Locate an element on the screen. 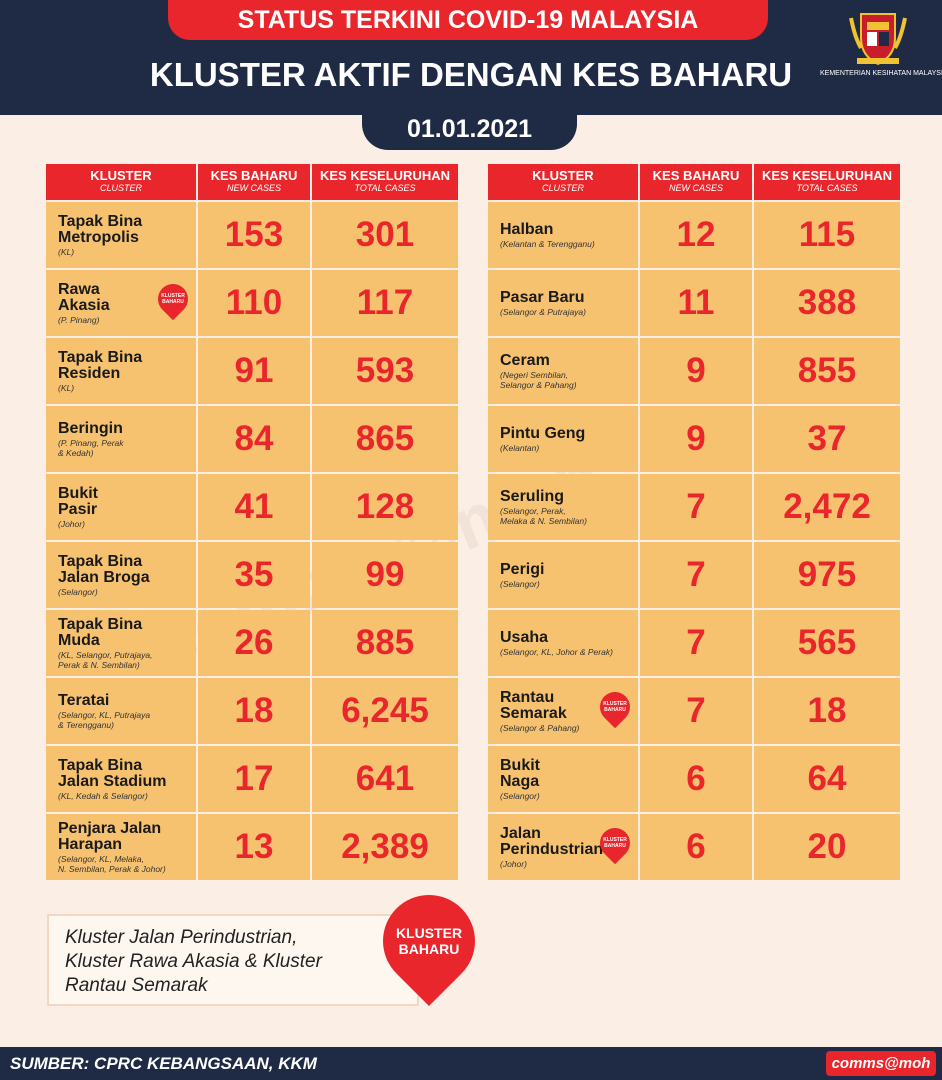 The width and height of the screenshot is (942, 1080). new-cases-value: 110 is located at coordinates (254, 303).